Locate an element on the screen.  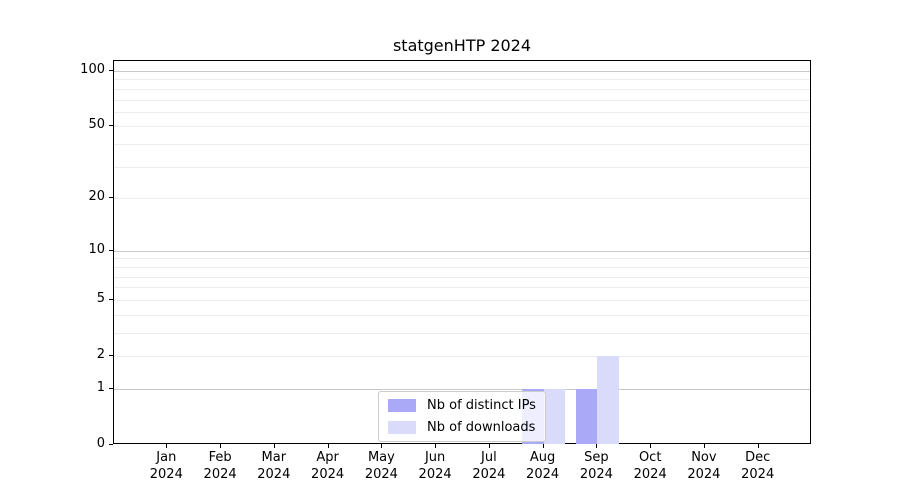
legend-item-distinct-ips: Nb of distinct IPs is located at coordinates (462, 405).